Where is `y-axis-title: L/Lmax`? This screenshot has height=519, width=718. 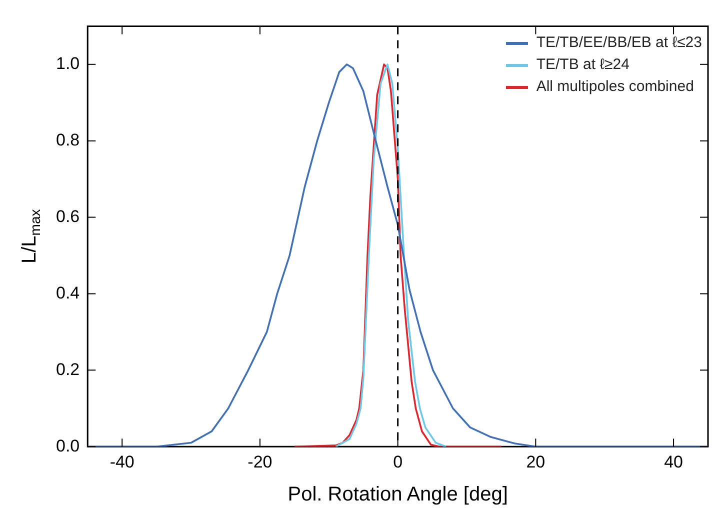
y-axis-title: L/Lmax is located at coordinates (30, 236).